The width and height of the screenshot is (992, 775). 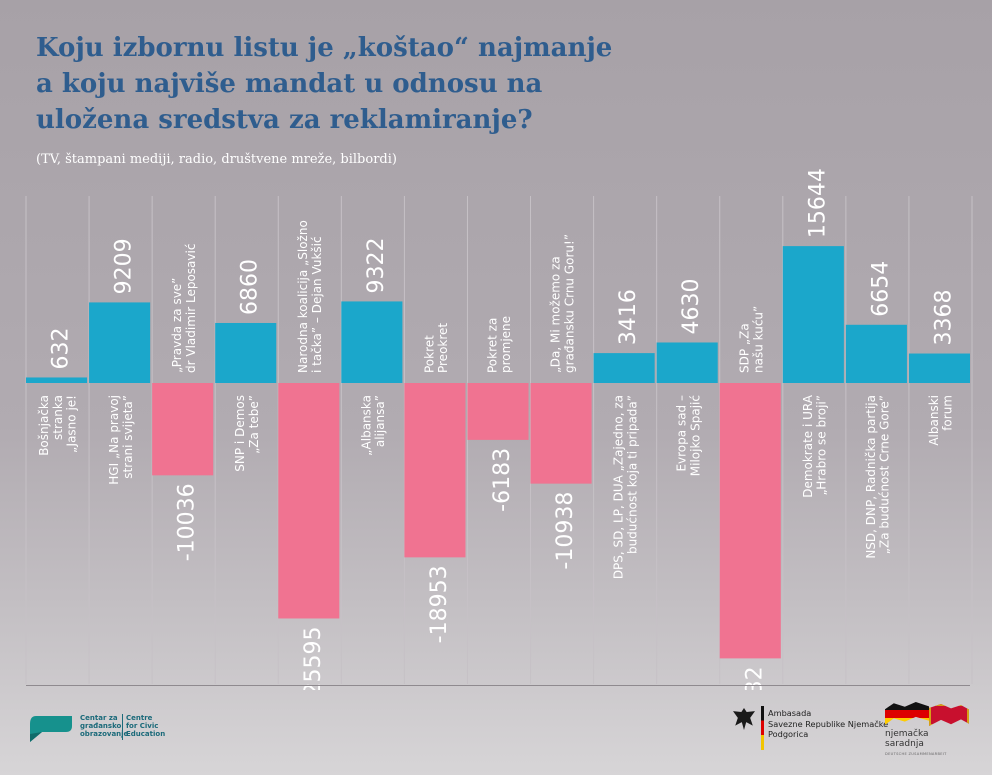 What do you see at coordinates (376, 265) in the screenshot?
I see `value-label-5: 9322` at bounding box center [376, 265].